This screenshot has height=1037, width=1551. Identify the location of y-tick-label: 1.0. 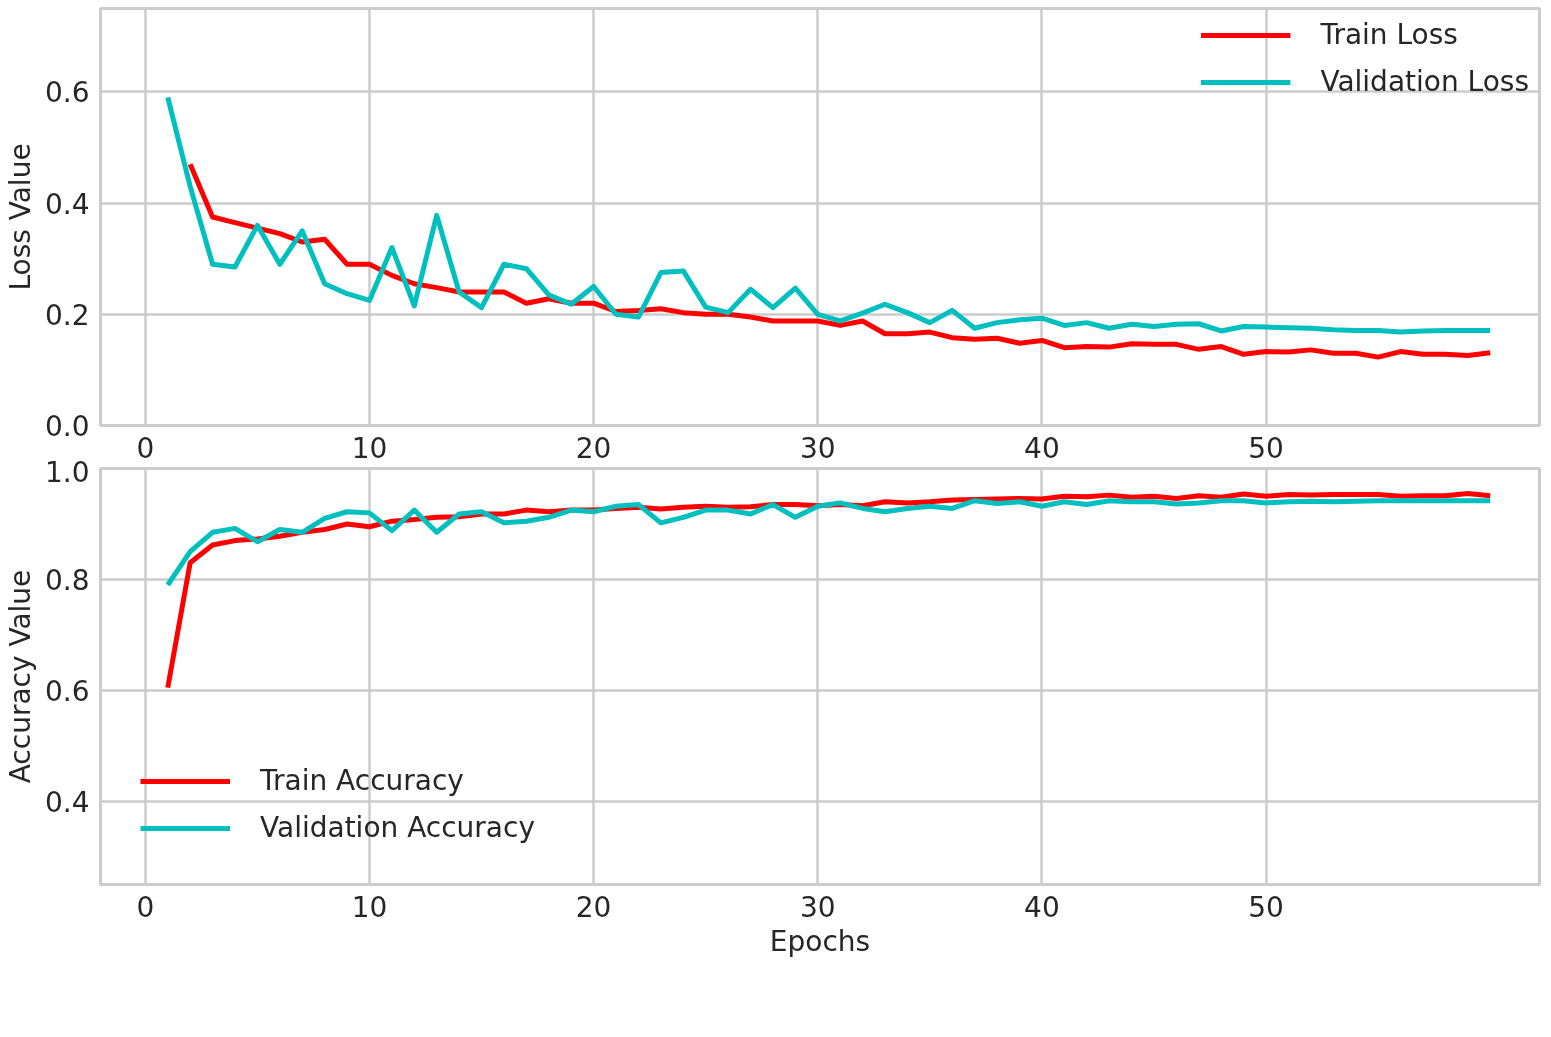
(67, 472).